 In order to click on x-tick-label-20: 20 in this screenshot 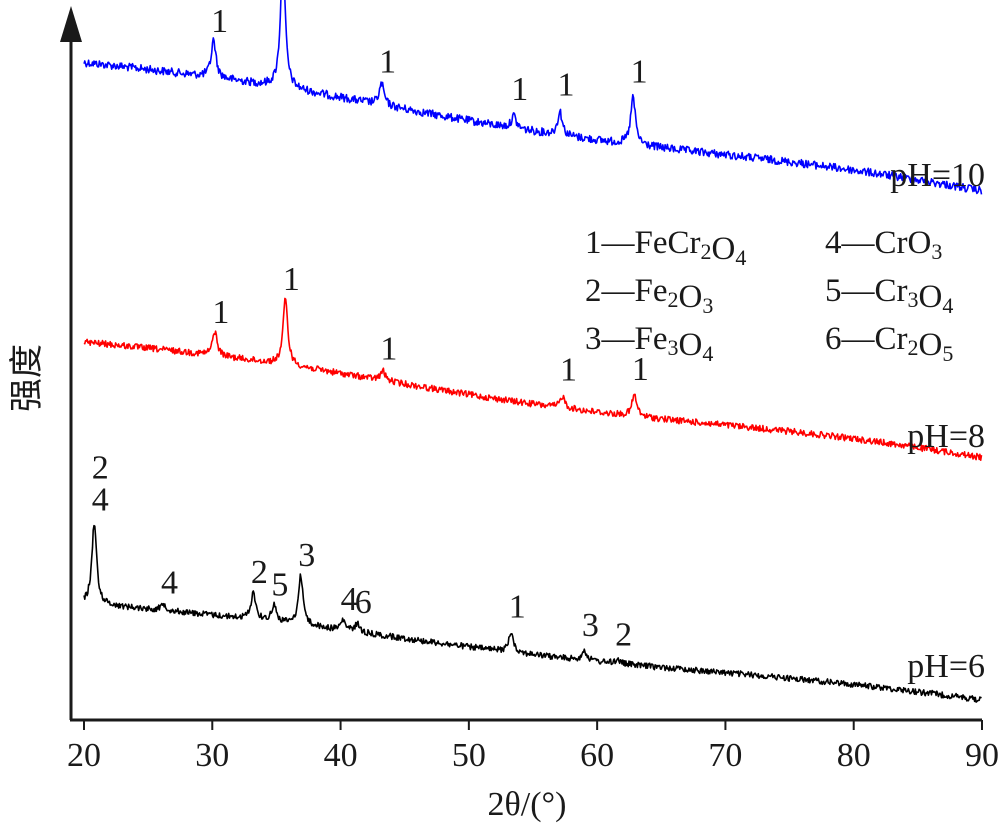, I will do `click(84, 755)`.